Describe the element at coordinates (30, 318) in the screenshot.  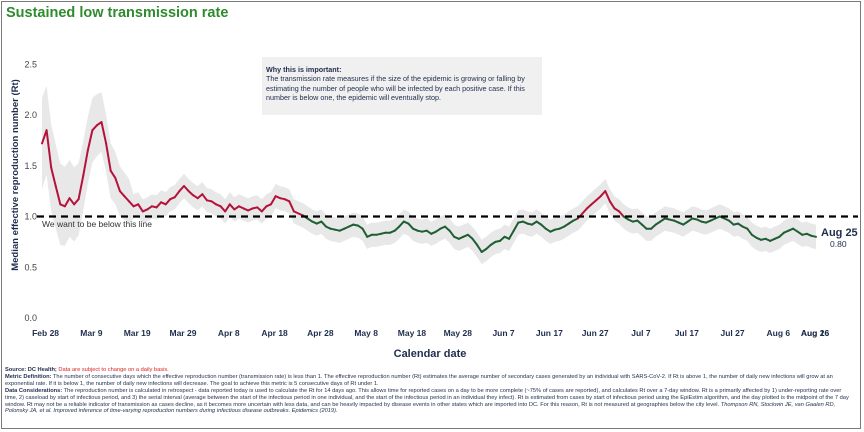
I see `y-tick-label: 0.0` at that location.